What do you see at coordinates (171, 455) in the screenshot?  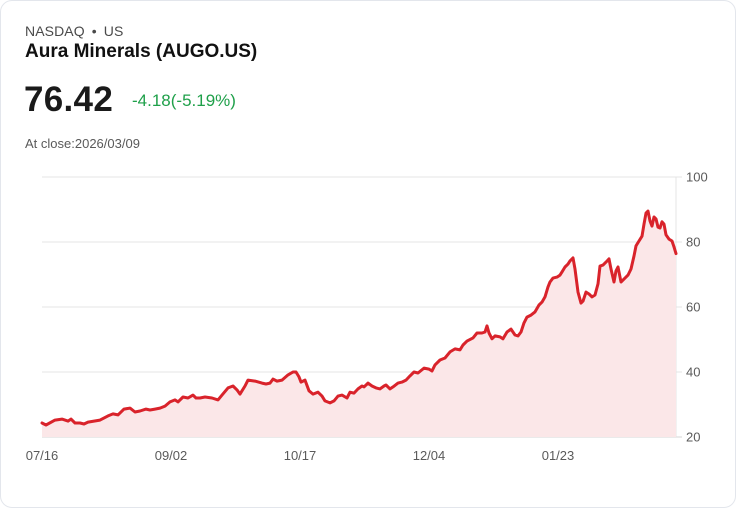 I see `x-tick-label: 09/02` at bounding box center [171, 455].